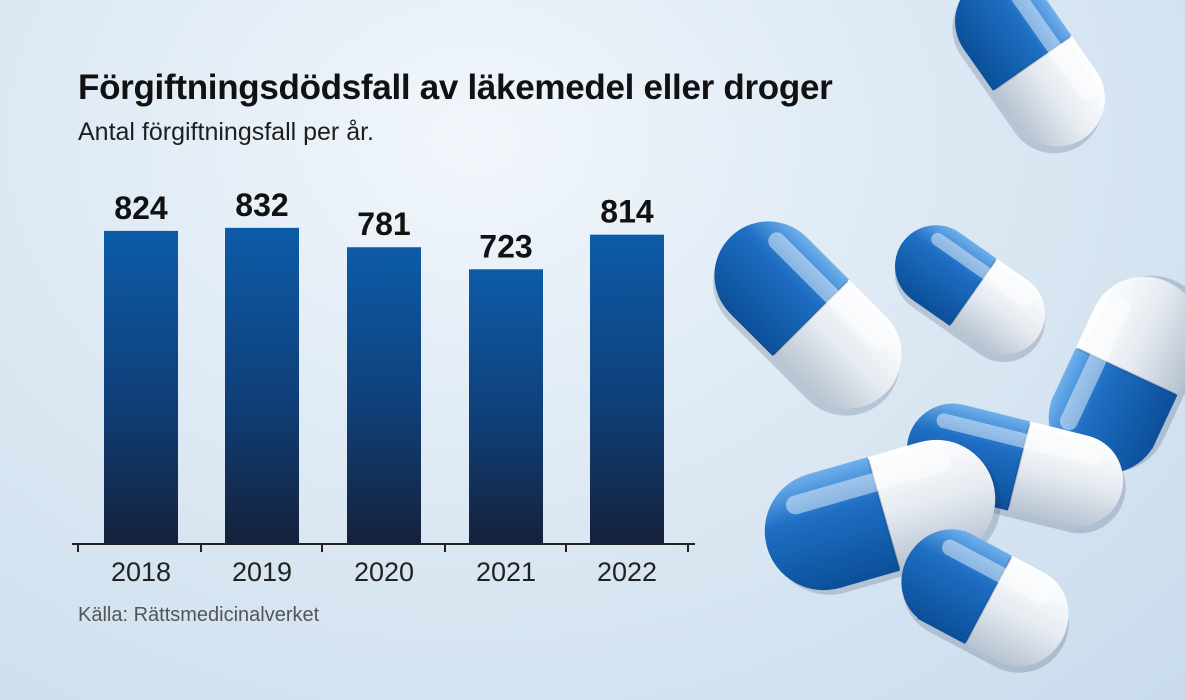  I want to click on x-tick-label-2021: 2021, so click(506, 572).